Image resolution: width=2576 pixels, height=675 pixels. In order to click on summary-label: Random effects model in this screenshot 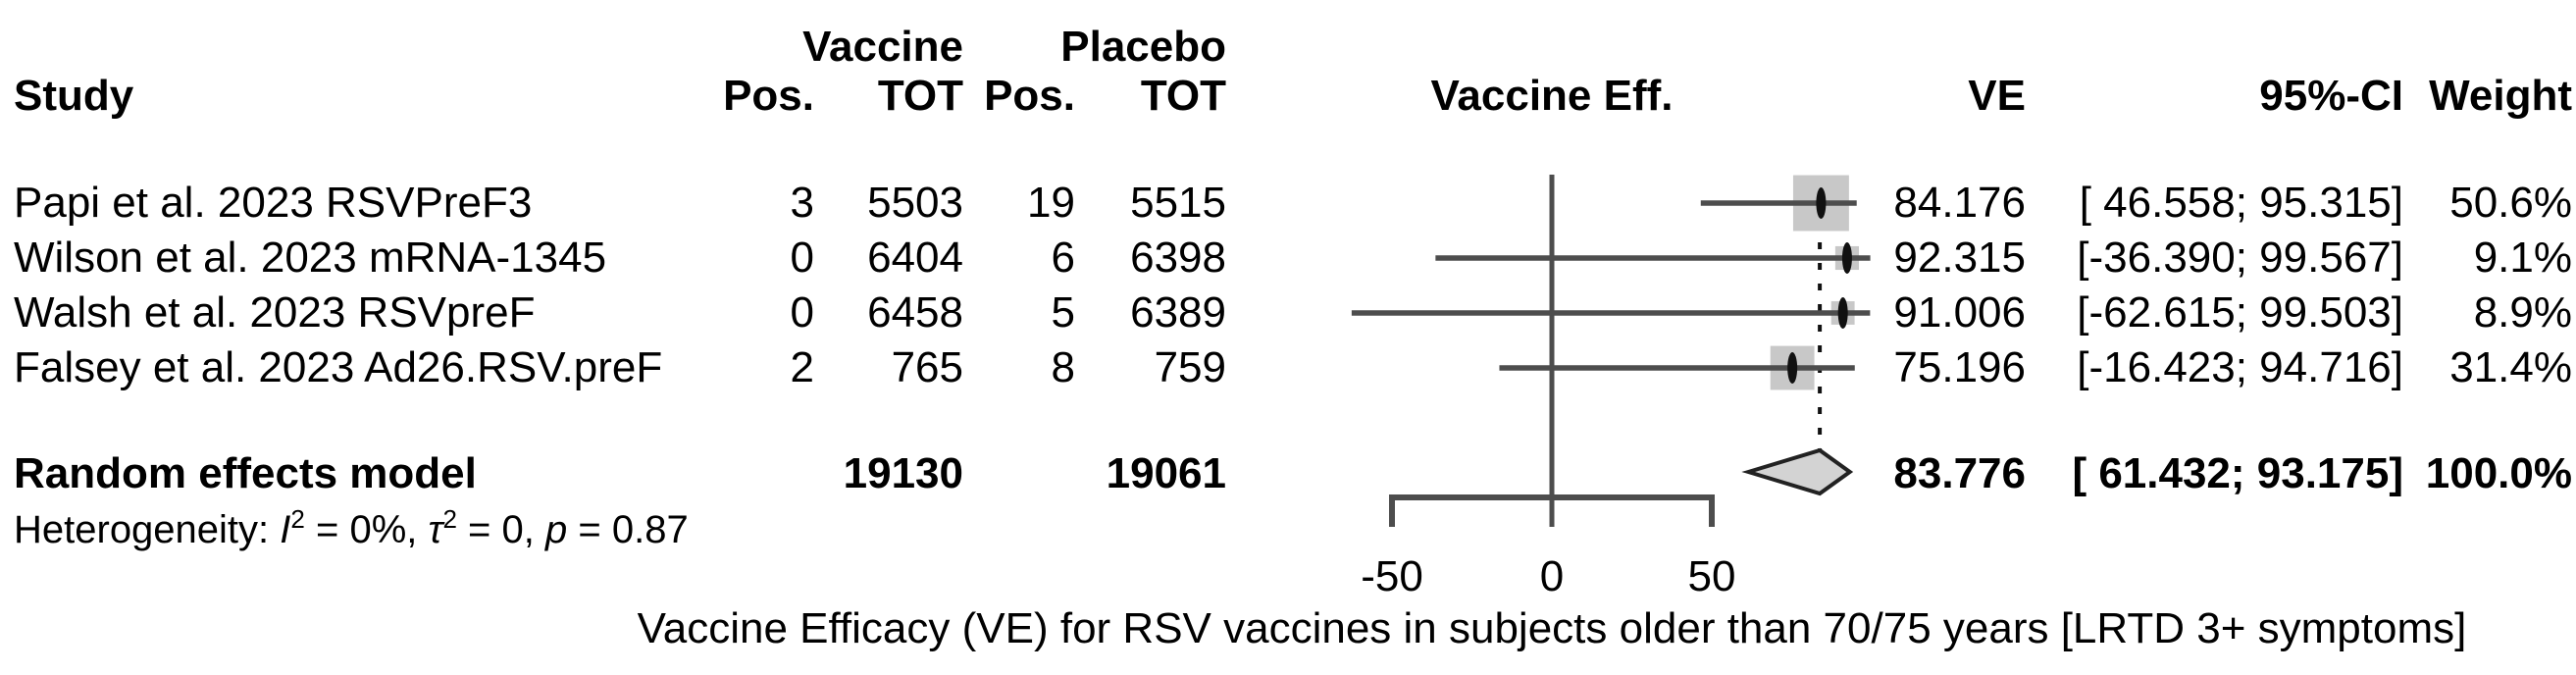, I will do `click(245, 473)`.